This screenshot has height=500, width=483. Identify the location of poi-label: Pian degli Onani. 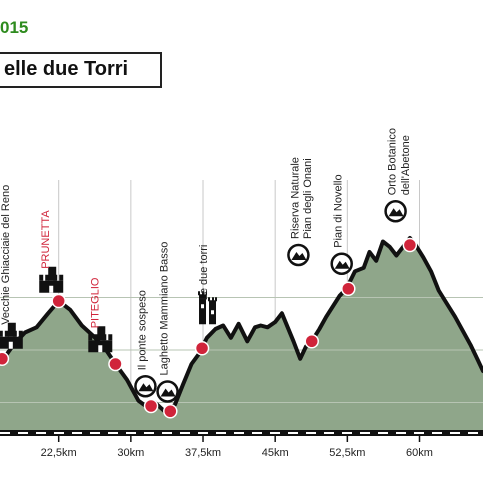
(308, 198).